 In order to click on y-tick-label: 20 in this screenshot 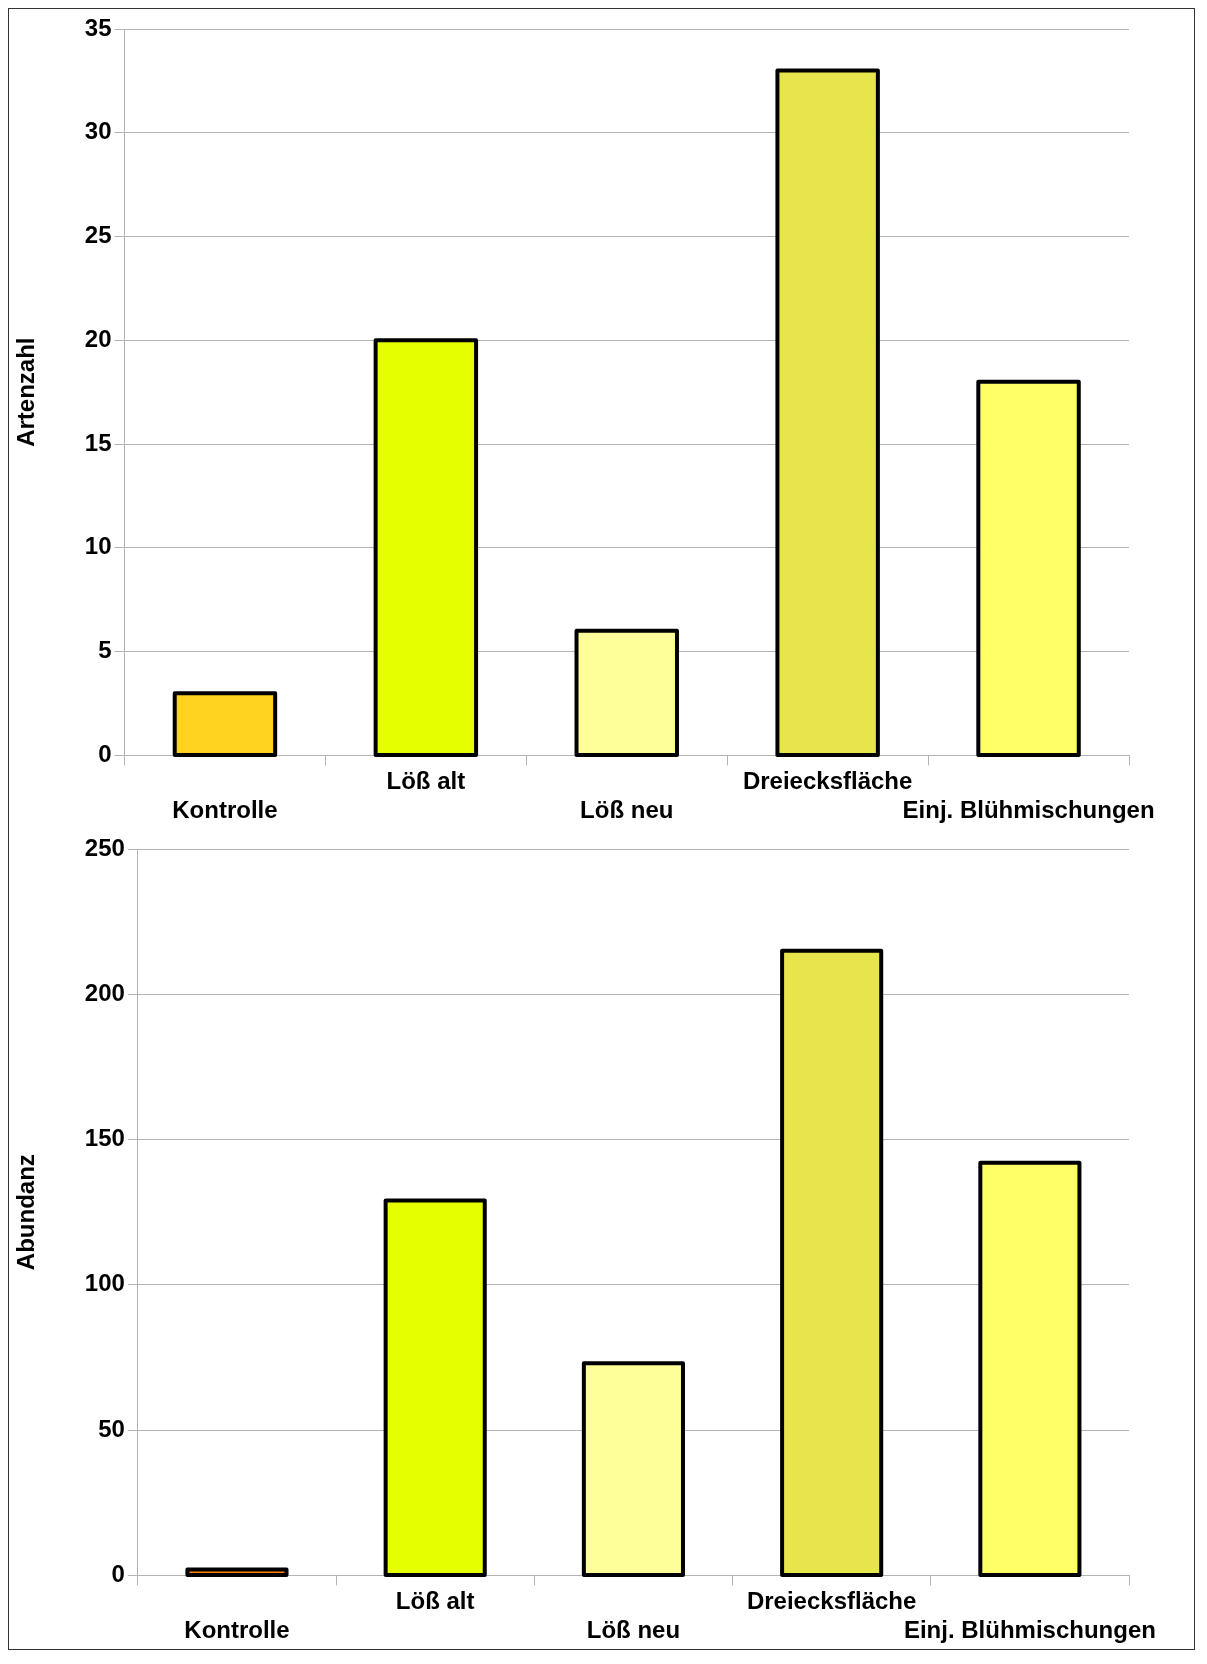, I will do `click(98, 338)`.